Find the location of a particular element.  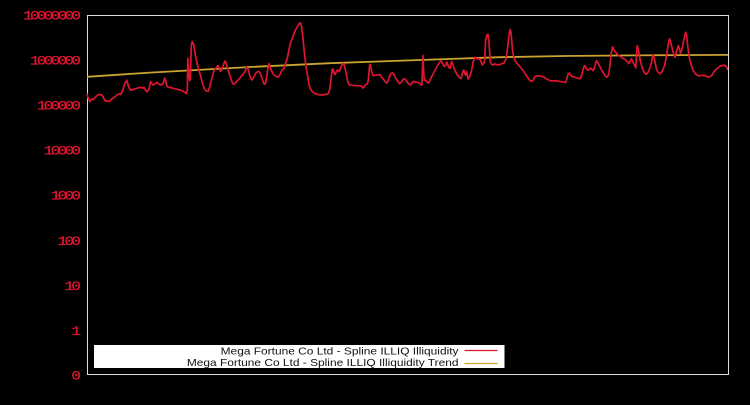

svg-text: 0 is located at coordinates (75, 377).